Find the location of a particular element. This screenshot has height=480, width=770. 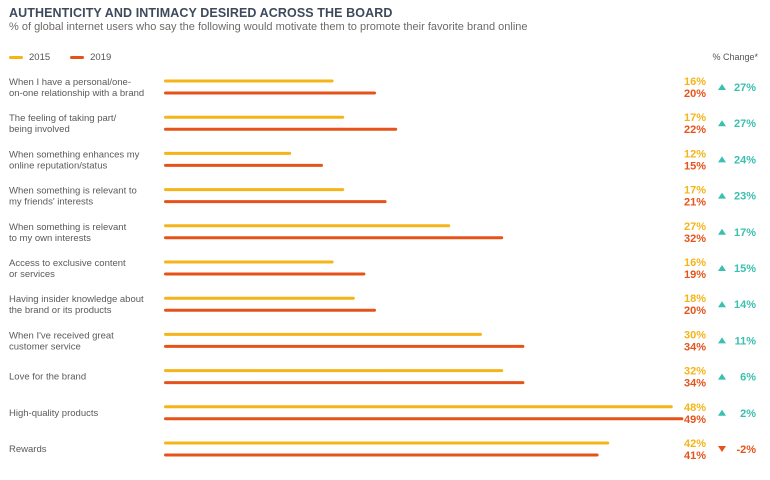

category-label: to my own interests is located at coordinates (50, 238).